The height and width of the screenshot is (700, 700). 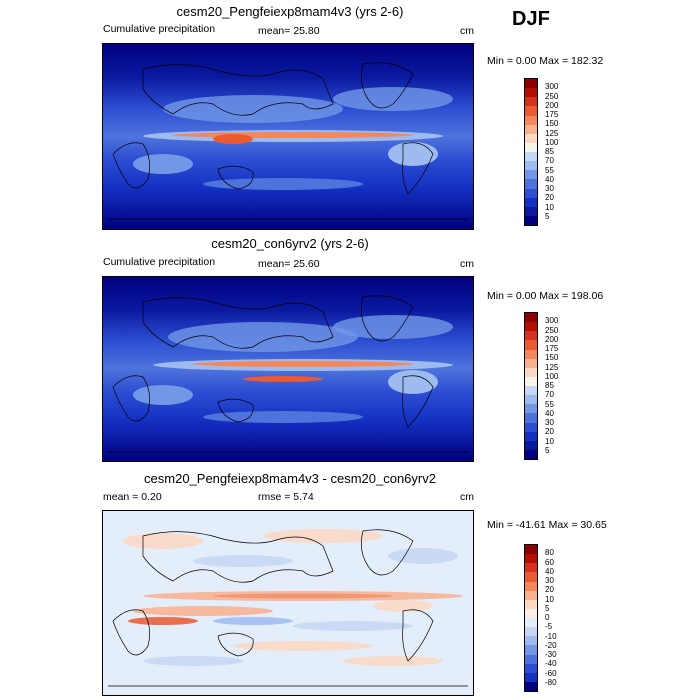 I want to click on panel-2-colorbar-labels: 300 250 200 175 150 125 100 85 70 55 40 30 20 10 5, so click(x=565, y=386).